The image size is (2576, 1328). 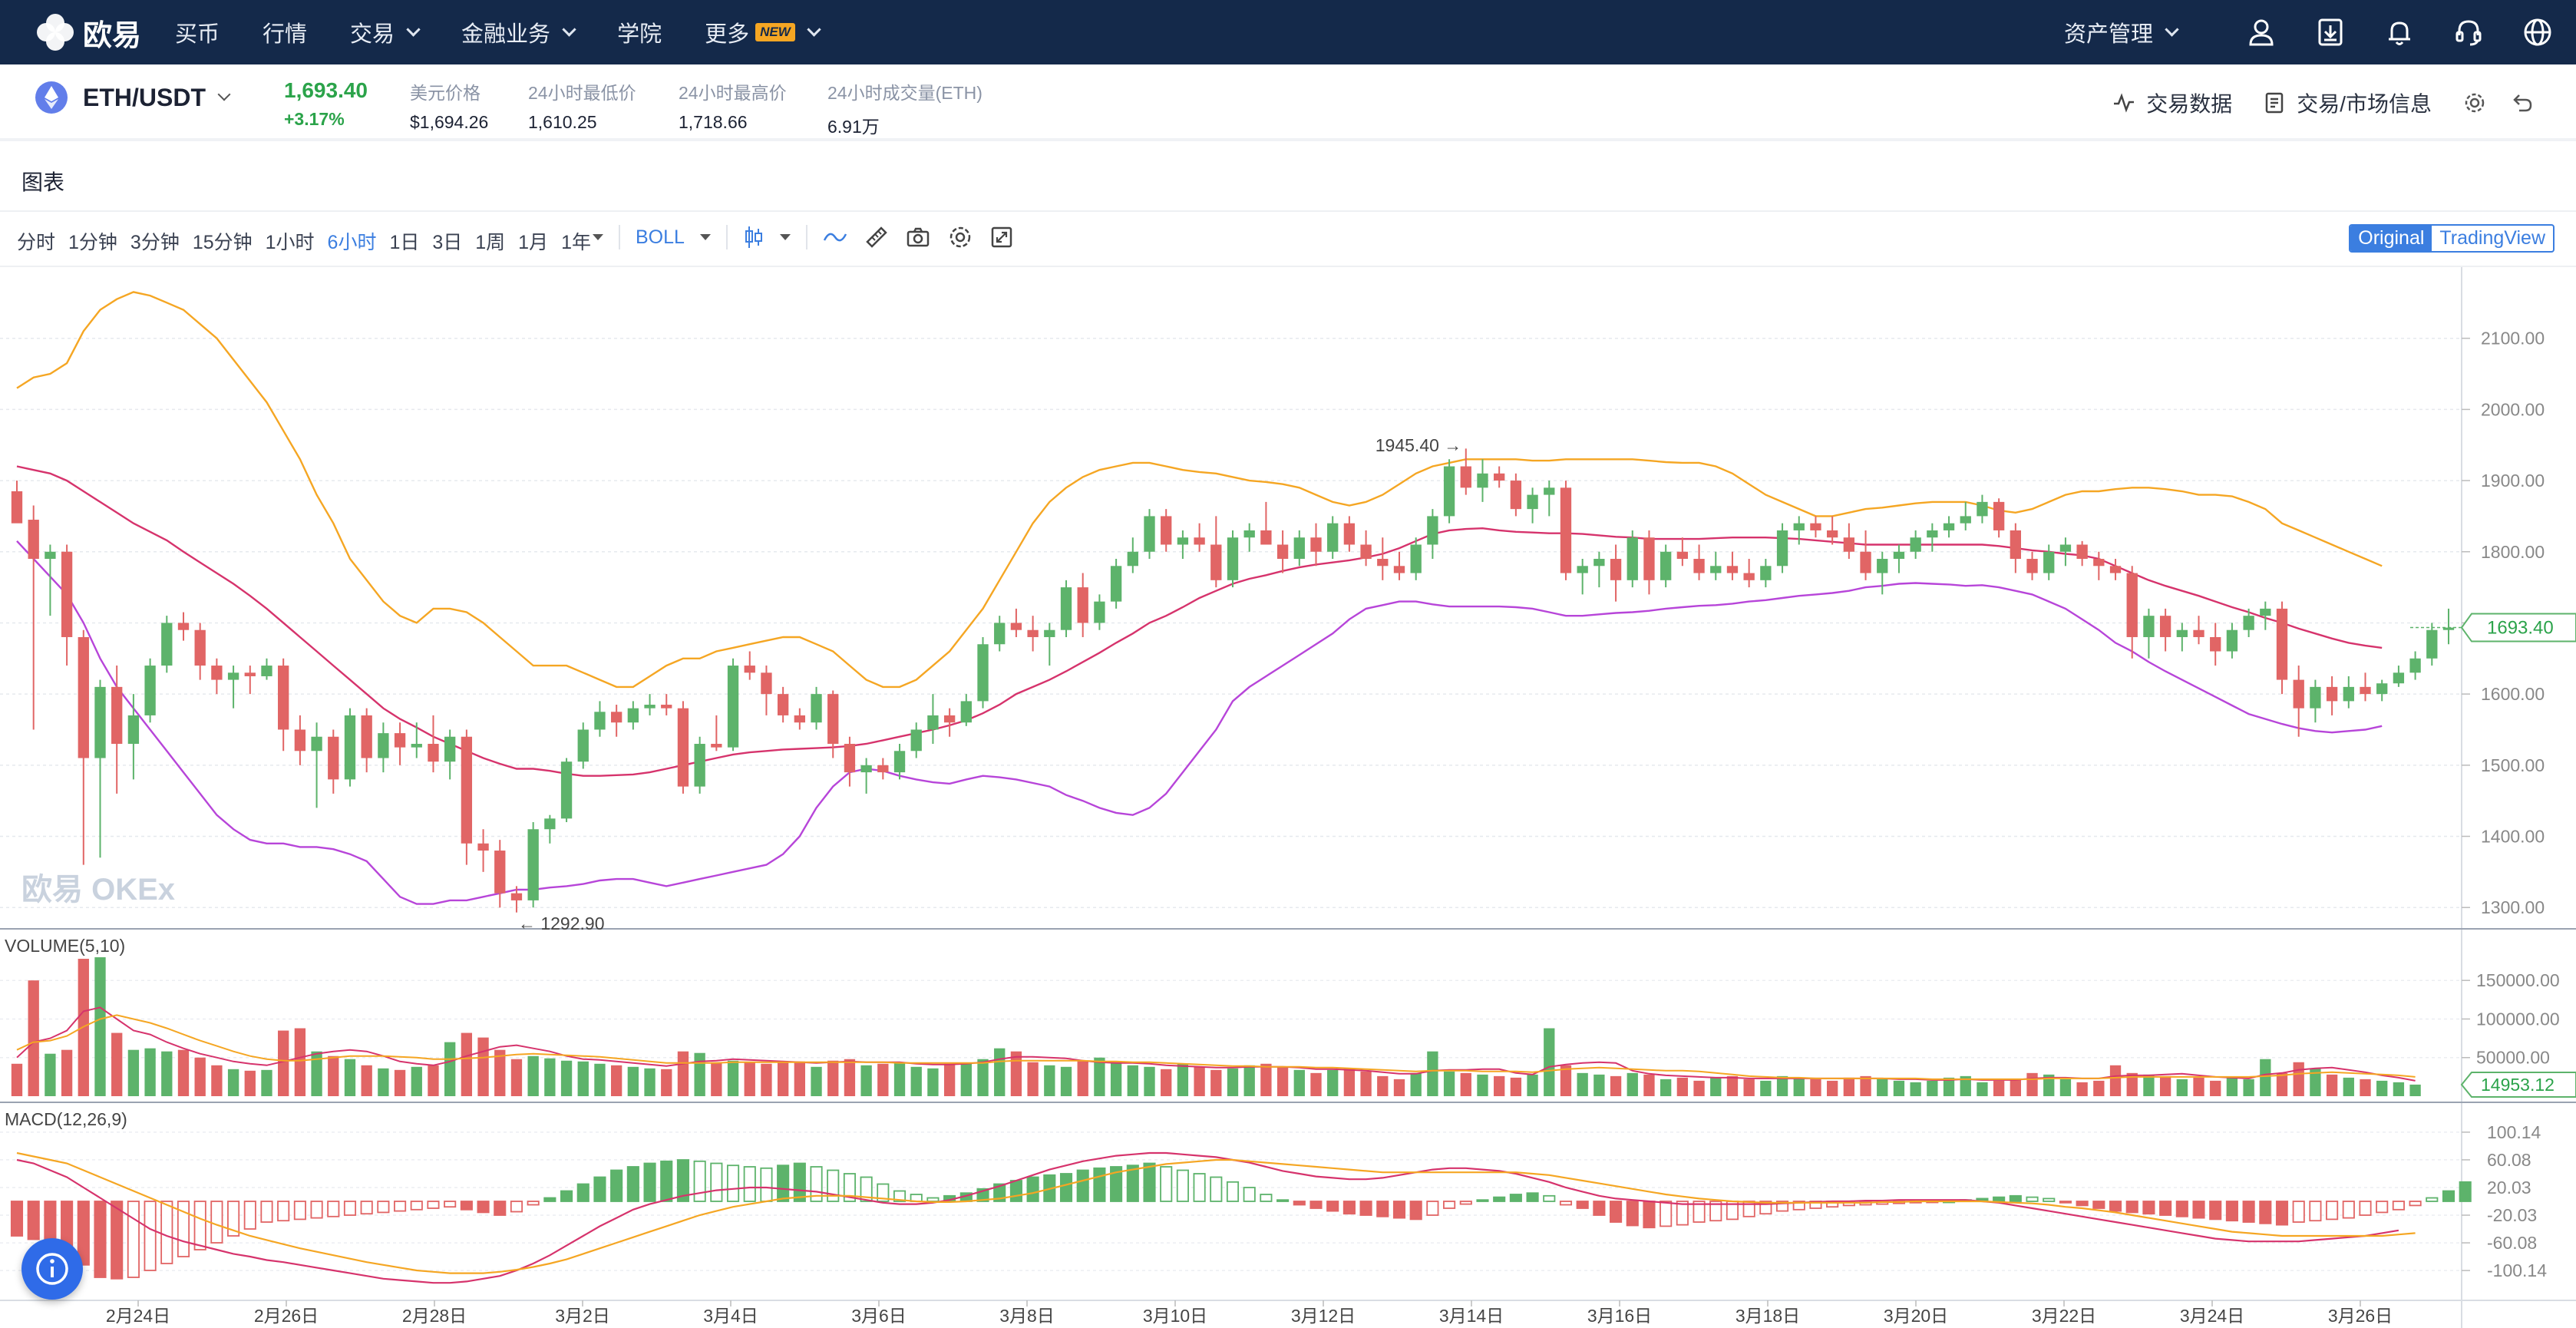 I want to click on fullscreen-icon, so click(x=1001, y=237).